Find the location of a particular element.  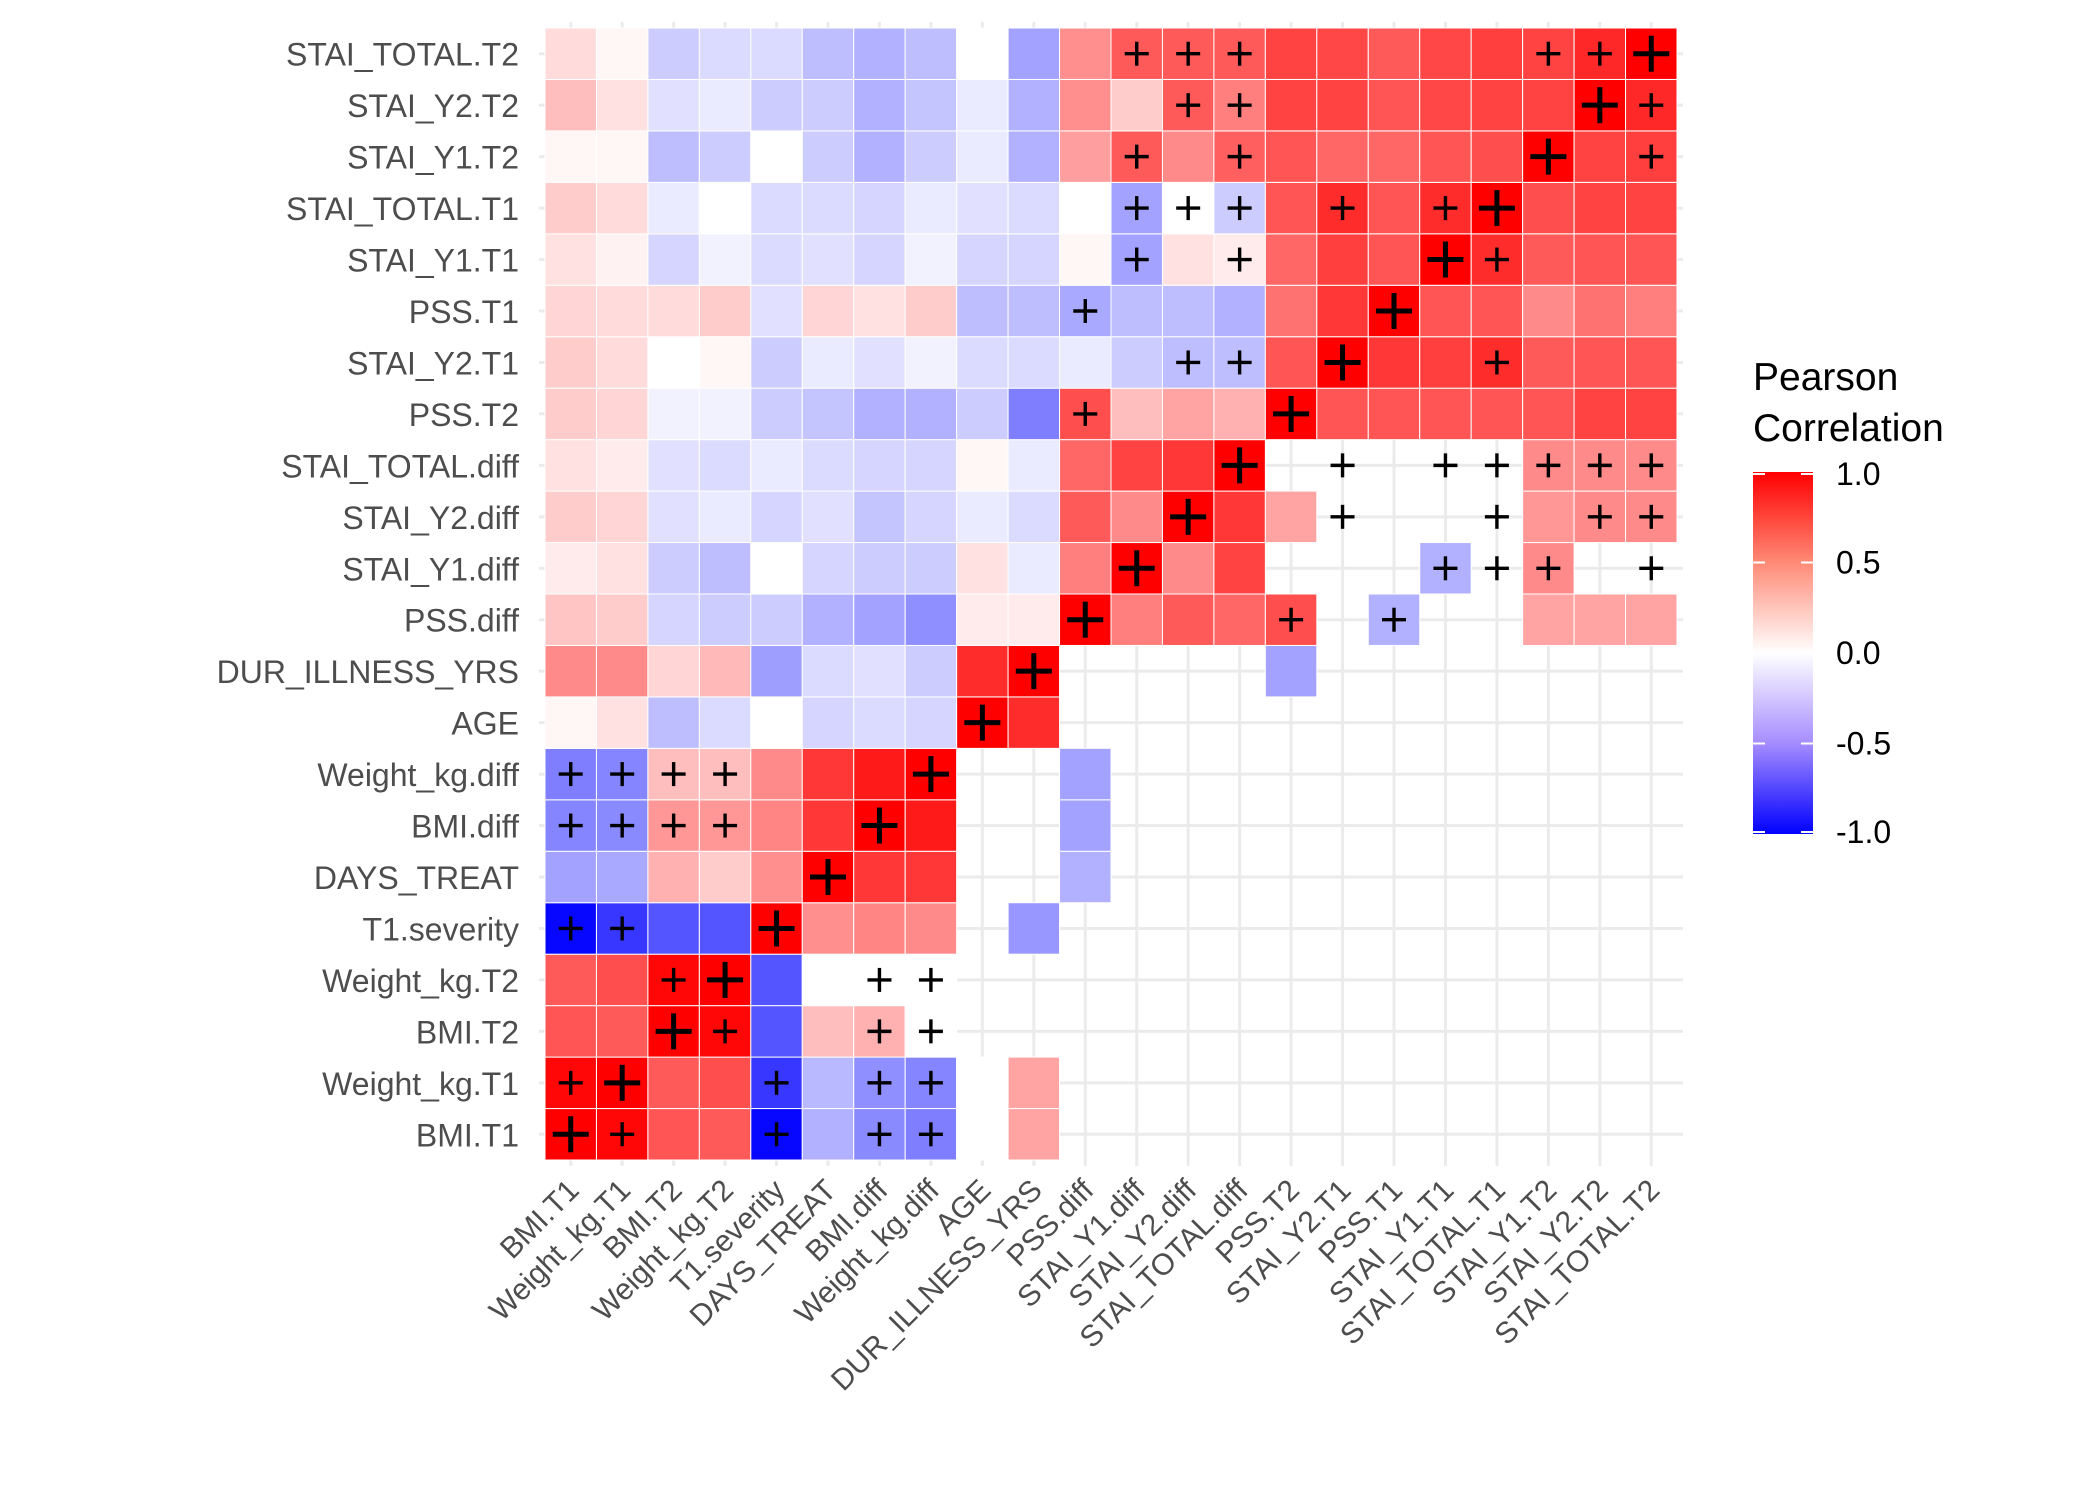

y-tick-label-weight-kg-diff: Weight_kg.diff is located at coordinates (418, 775).